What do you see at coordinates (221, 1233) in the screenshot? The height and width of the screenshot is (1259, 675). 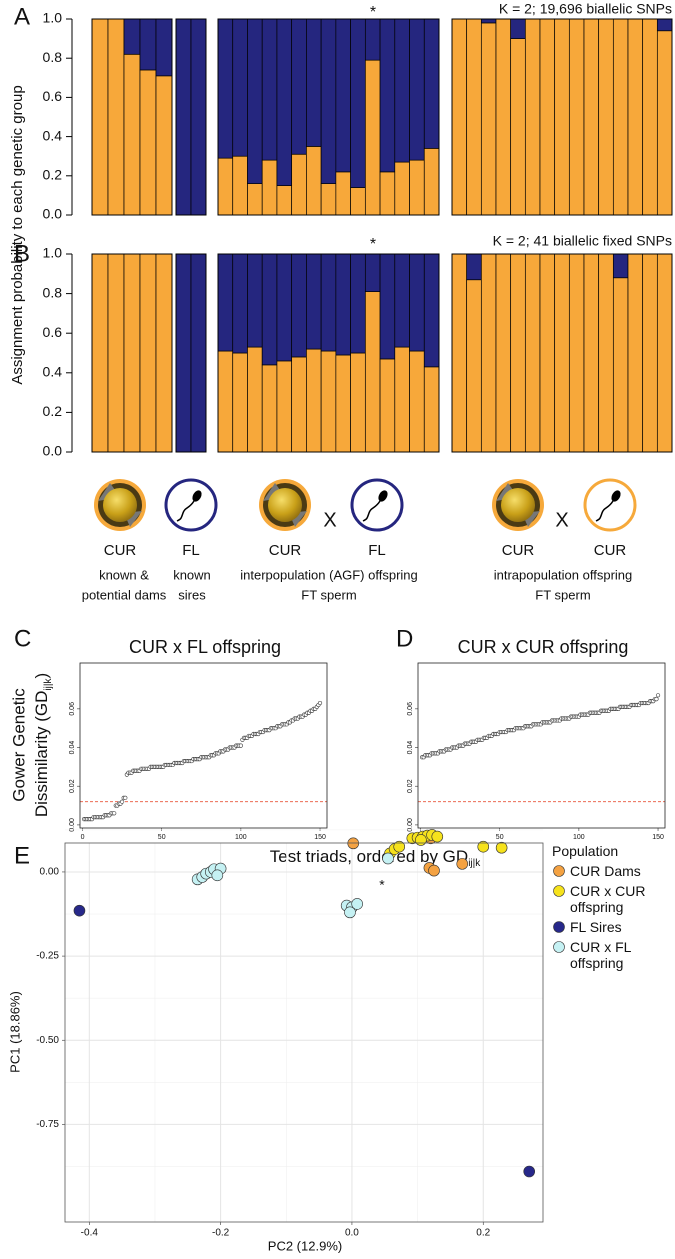 I see `x-tick-label: -0.2` at bounding box center [221, 1233].